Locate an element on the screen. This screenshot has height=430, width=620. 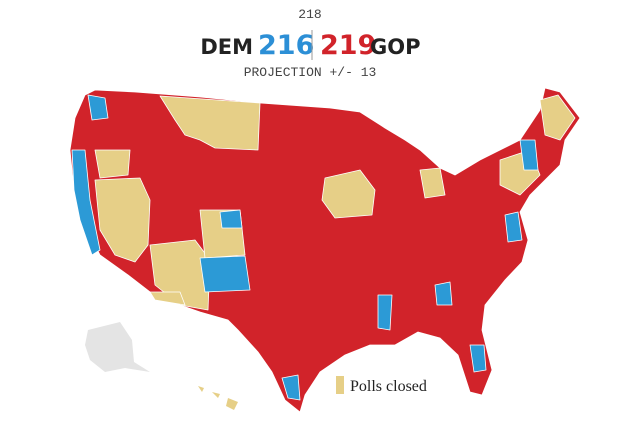
dem-seats: 216 is located at coordinates (286, 45).